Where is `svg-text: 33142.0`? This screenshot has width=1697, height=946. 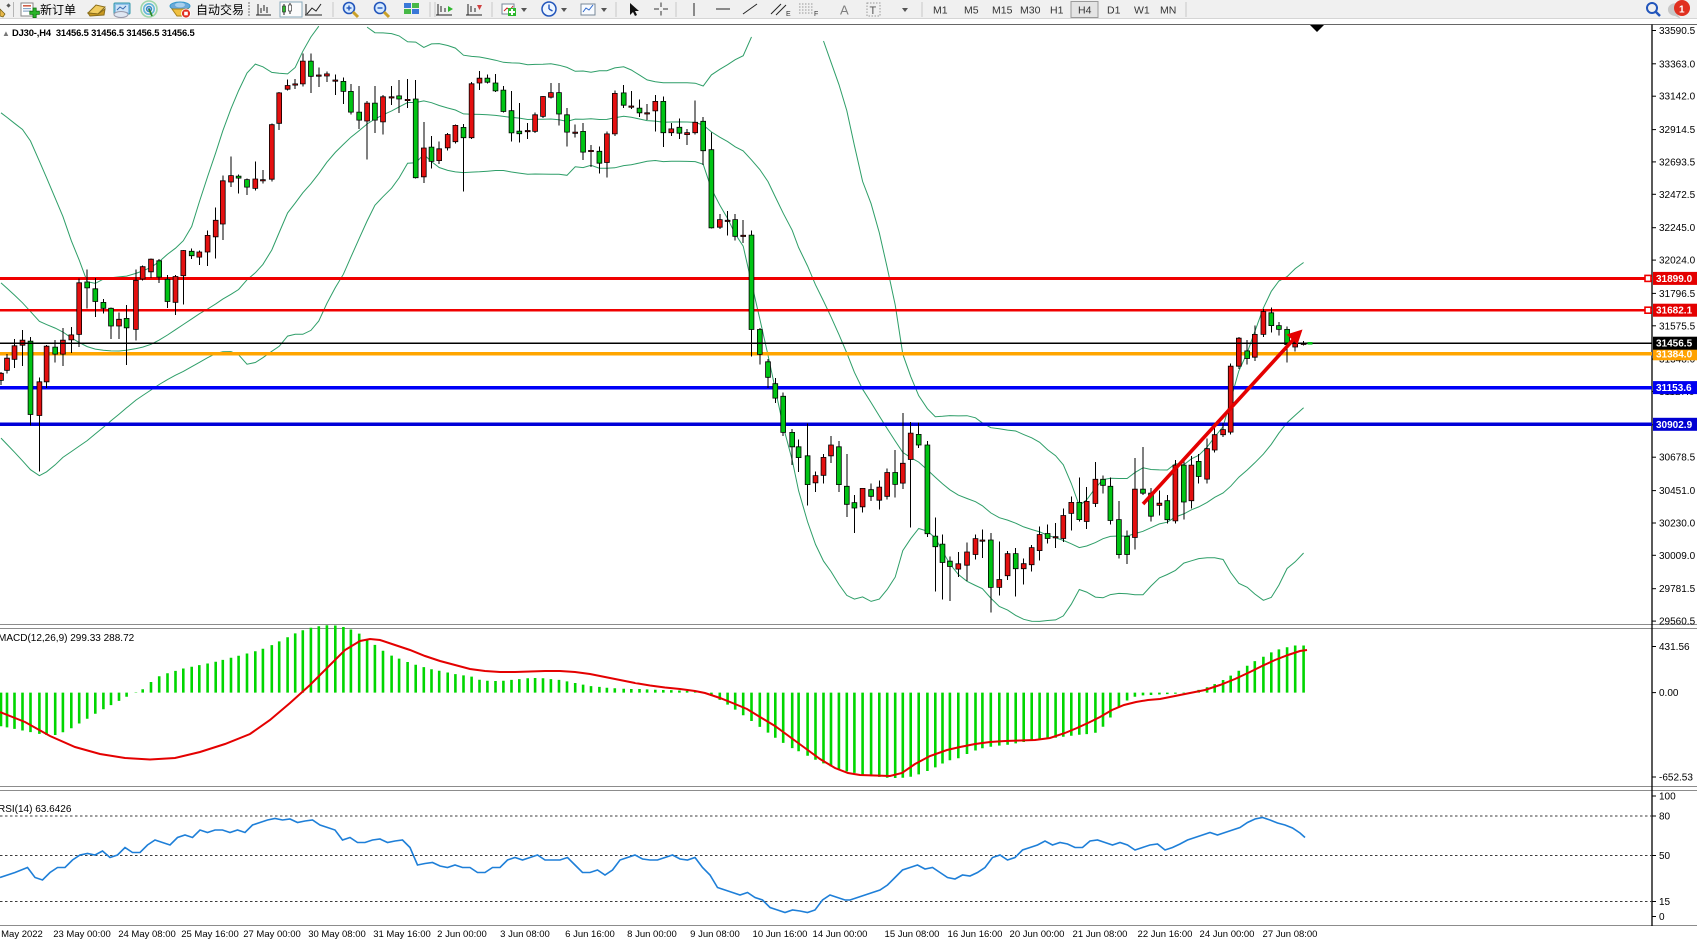 svg-text: 33142.0 is located at coordinates (1677, 97).